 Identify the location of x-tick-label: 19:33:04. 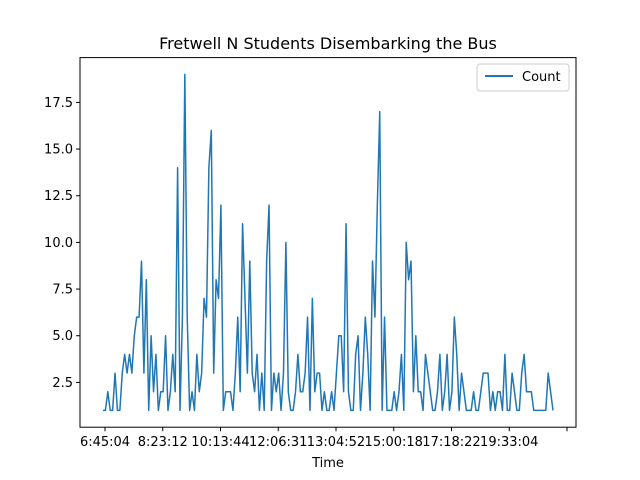
(509, 442).